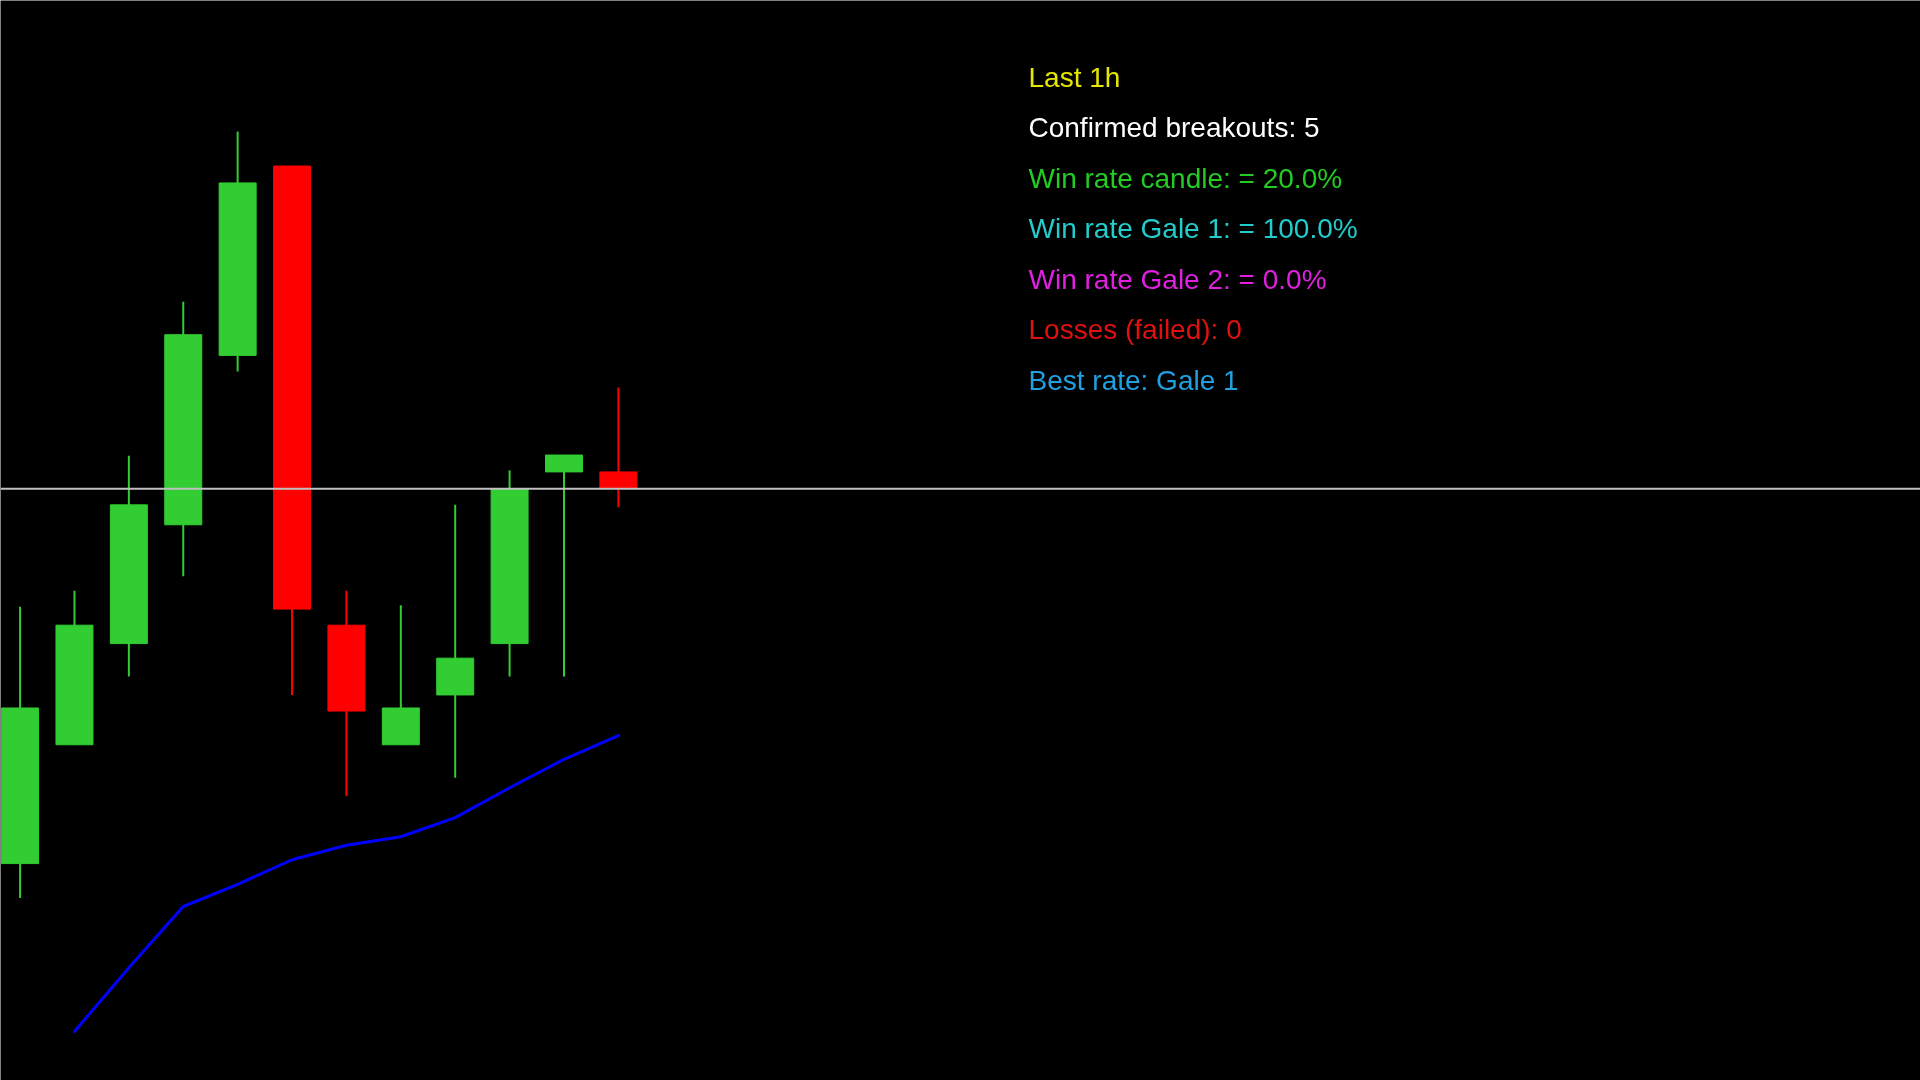 Image resolution: width=1920 pixels, height=1080 pixels. What do you see at coordinates (564, 566) in the screenshot?
I see `candlestick` at bounding box center [564, 566].